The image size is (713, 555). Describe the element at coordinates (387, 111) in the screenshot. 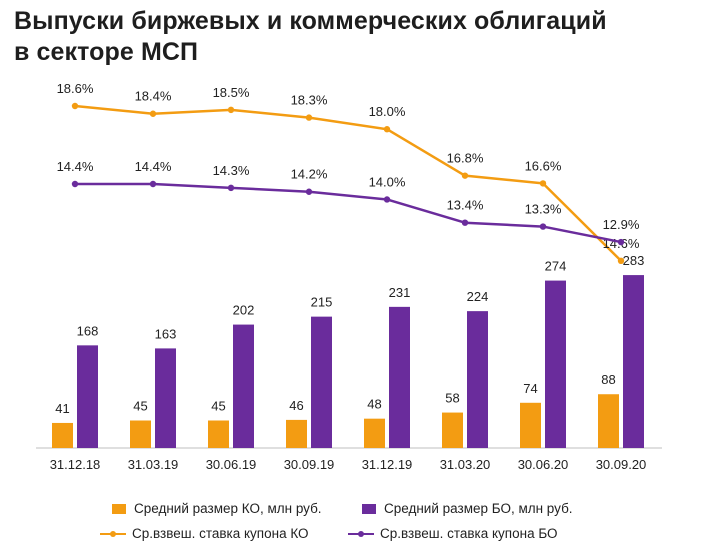

I see `ko-rate-point-label: 18.0%` at that location.